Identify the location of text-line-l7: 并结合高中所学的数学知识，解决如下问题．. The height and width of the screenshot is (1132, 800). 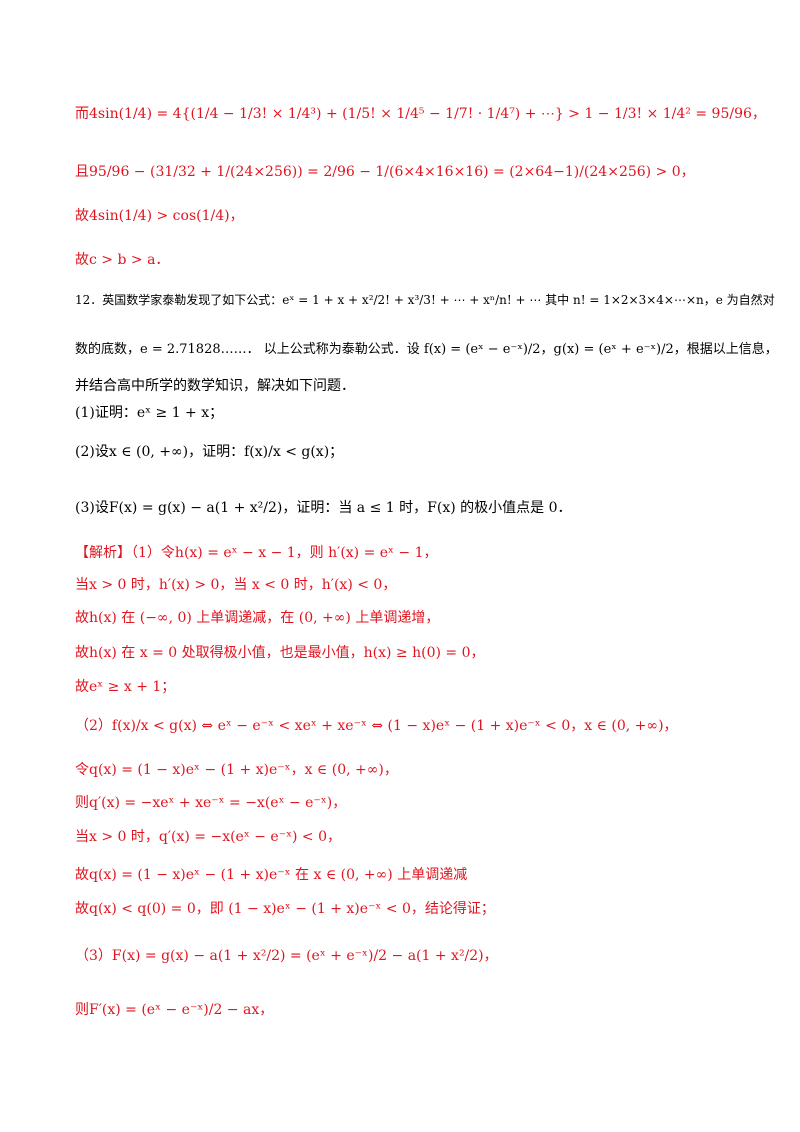
(215, 386).